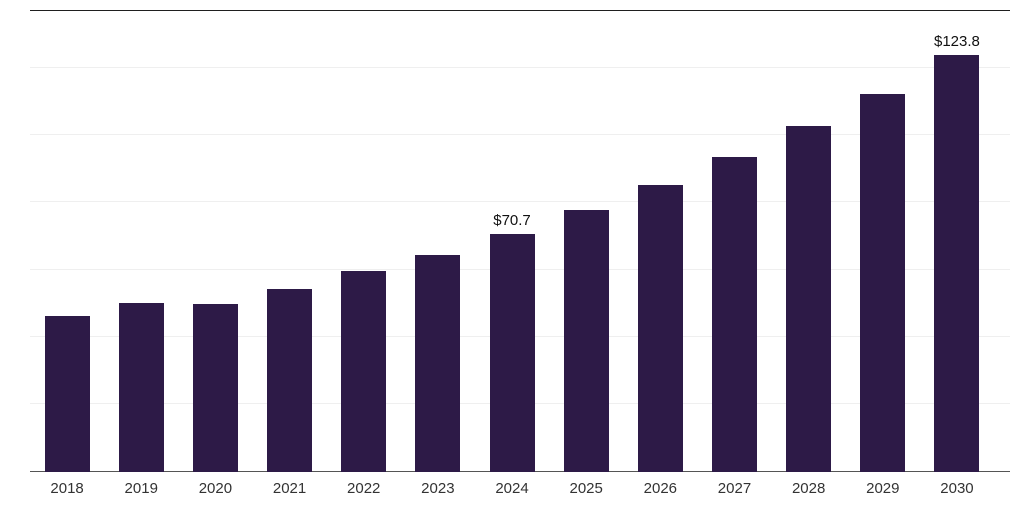 The image size is (1024, 512). I want to click on bar-column-2026, so click(660, 241).